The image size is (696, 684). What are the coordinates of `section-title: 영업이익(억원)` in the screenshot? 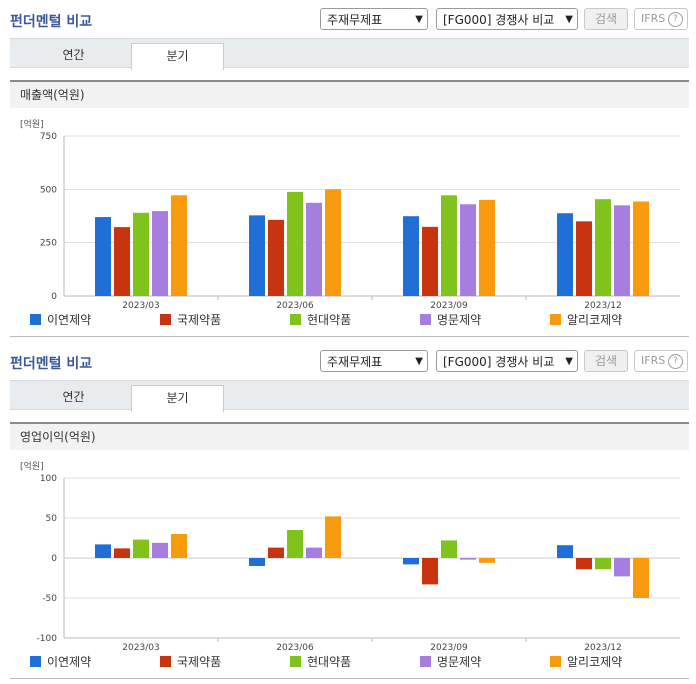 It's located at (349, 436).